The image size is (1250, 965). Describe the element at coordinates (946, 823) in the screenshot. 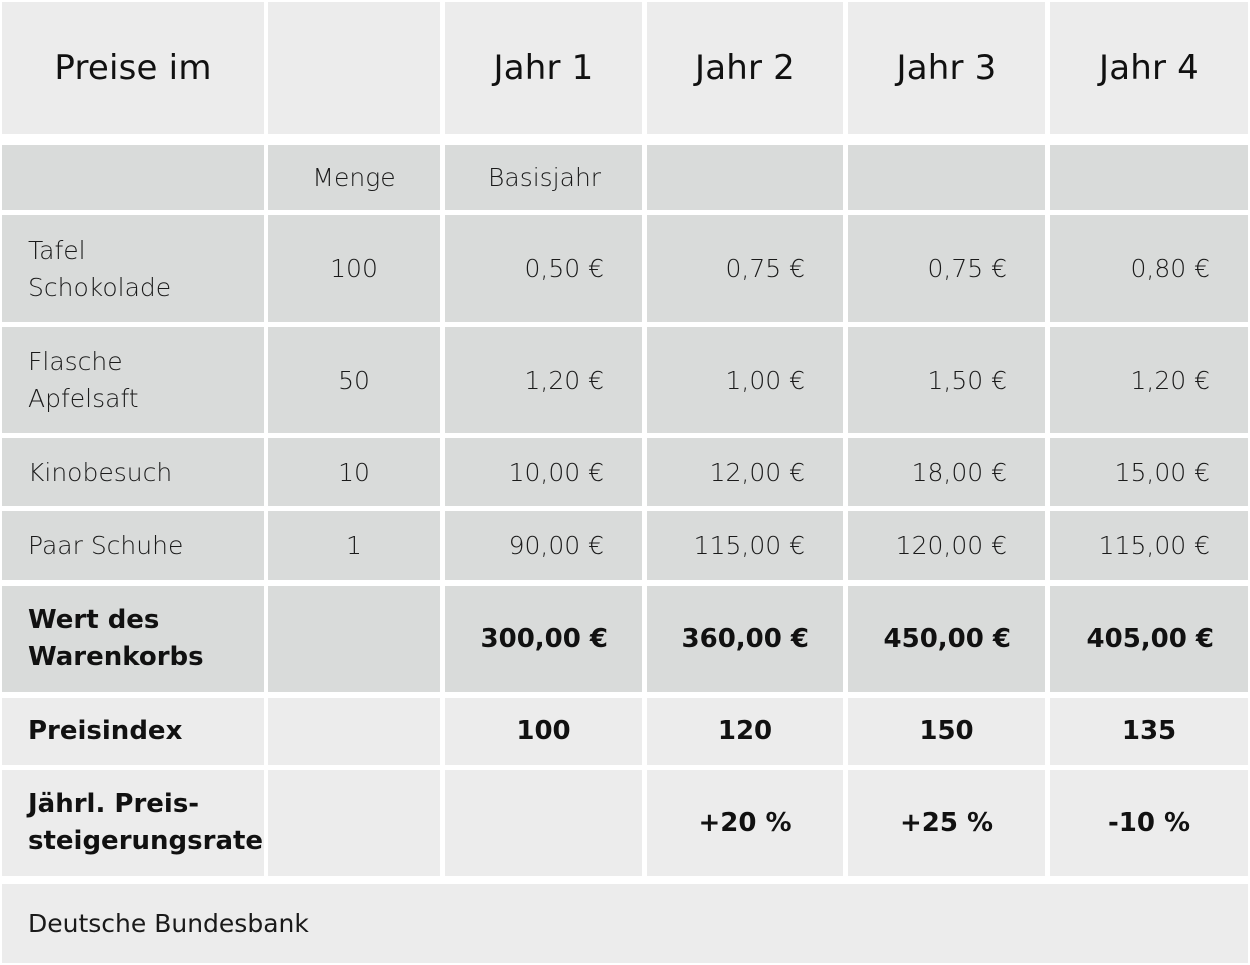

I see `inflation-rate-year-3: +25 %` at that location.